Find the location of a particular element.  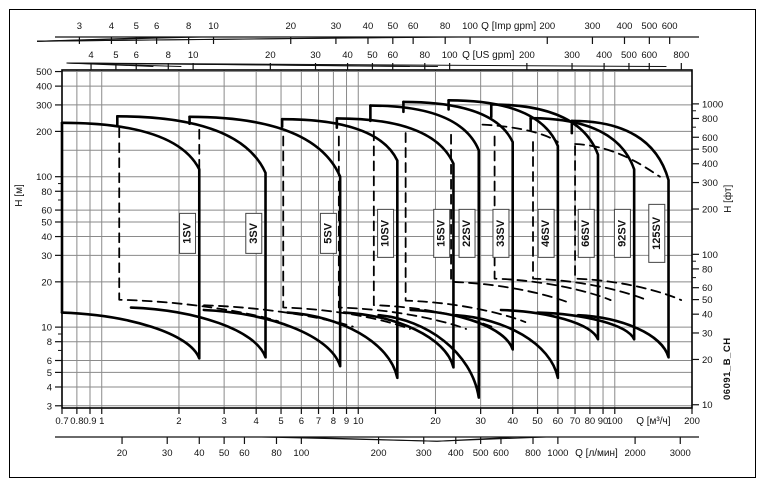

axis-h-ft-tick-label: 60 is located at coordinates (707, 288).